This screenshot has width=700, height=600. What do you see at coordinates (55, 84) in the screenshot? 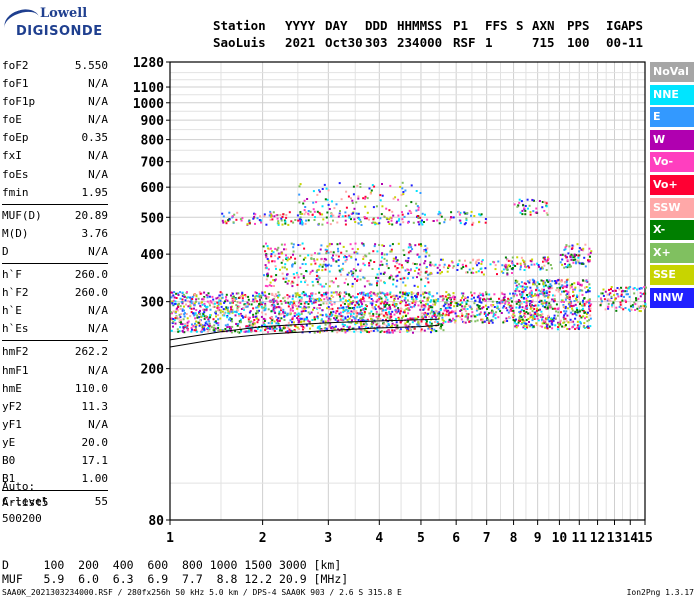
I see `param-row: foF1 N/A` at bounding box center [55, 84].